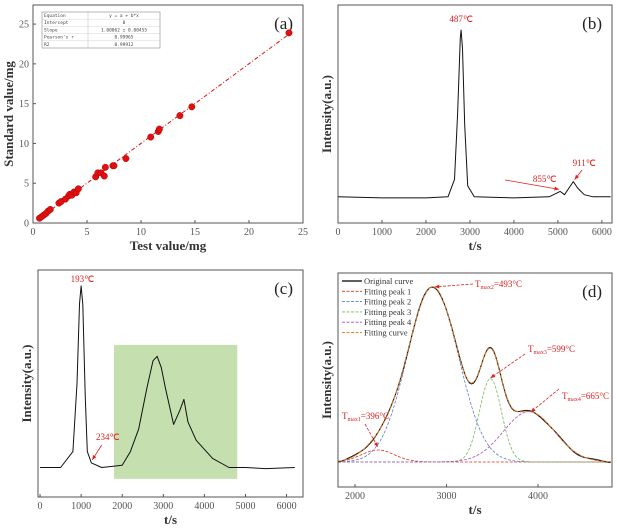 Image resolution: width=617 pixels, height=530 pixels. What do you see at coordinates (592, 291) in the screenshot?
I see `panel-label: (d)` at bounding box center [592, 291].